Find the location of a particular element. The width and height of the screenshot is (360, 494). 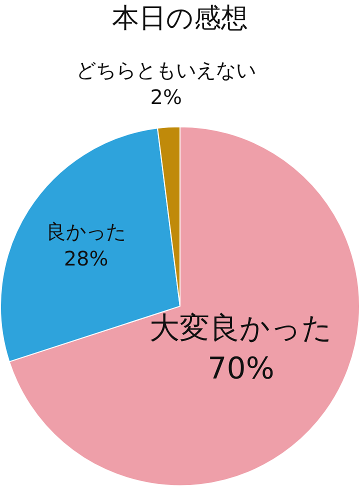

slice-label: 大変良かった is located at coordinates (240, 328).